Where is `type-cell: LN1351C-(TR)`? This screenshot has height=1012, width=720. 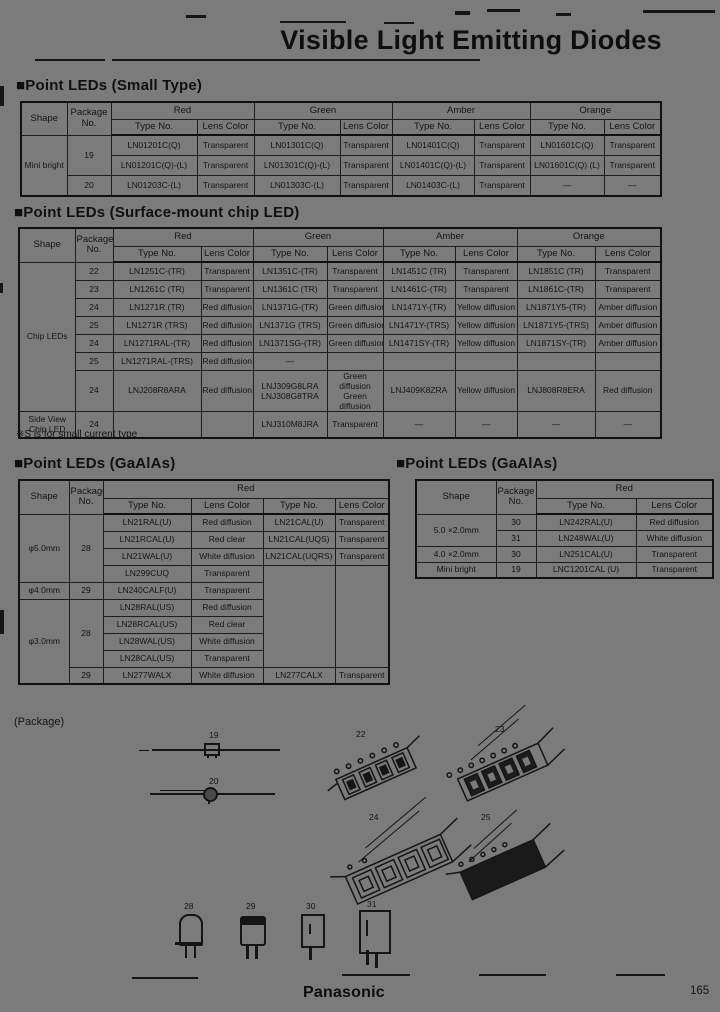
type-cell: LN1351C-(TR) is located at coordinates (290, 271).